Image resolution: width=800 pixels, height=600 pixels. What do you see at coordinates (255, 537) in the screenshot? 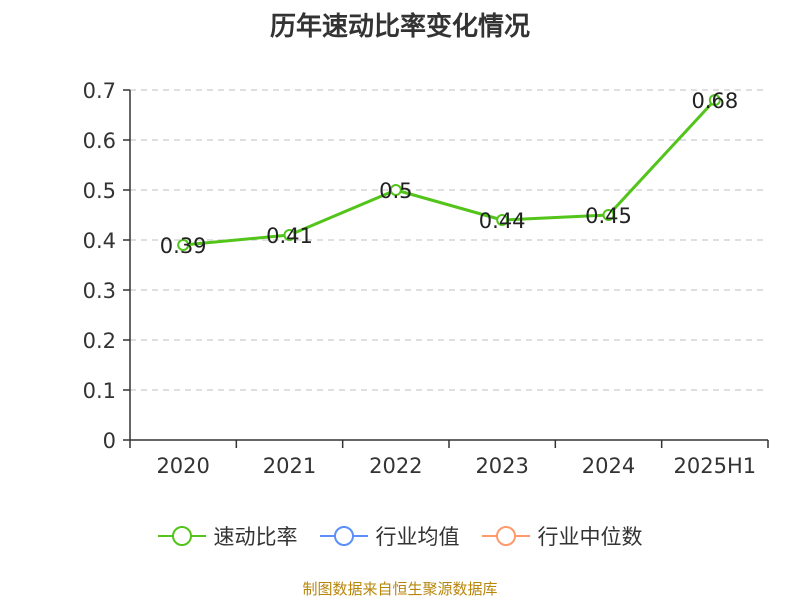
I see `legend-label: 速动比率` at bounding box center [255, 537].